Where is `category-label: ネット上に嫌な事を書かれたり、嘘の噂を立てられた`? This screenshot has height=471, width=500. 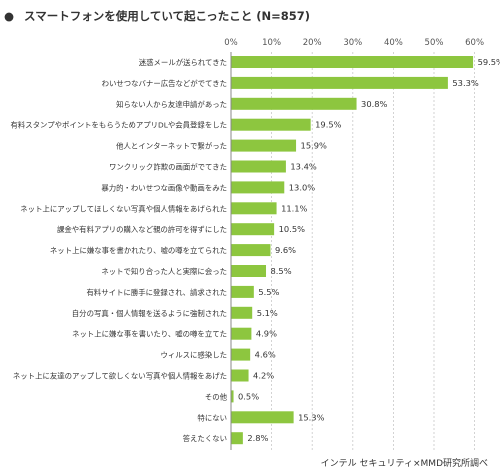 category-label: ネット上に嫌な事を書かれたり、嘘の噂を立てられた is located at coordinates (138, 250).